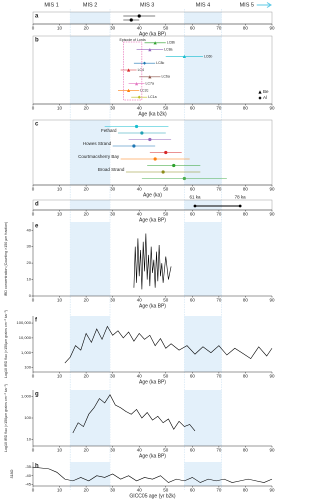 The width and height of the screenshot is (320, 500). What do you see at coordinates (152, 18) in the screenshot?
I see `panel-frame` at bounding box center [152, 18].